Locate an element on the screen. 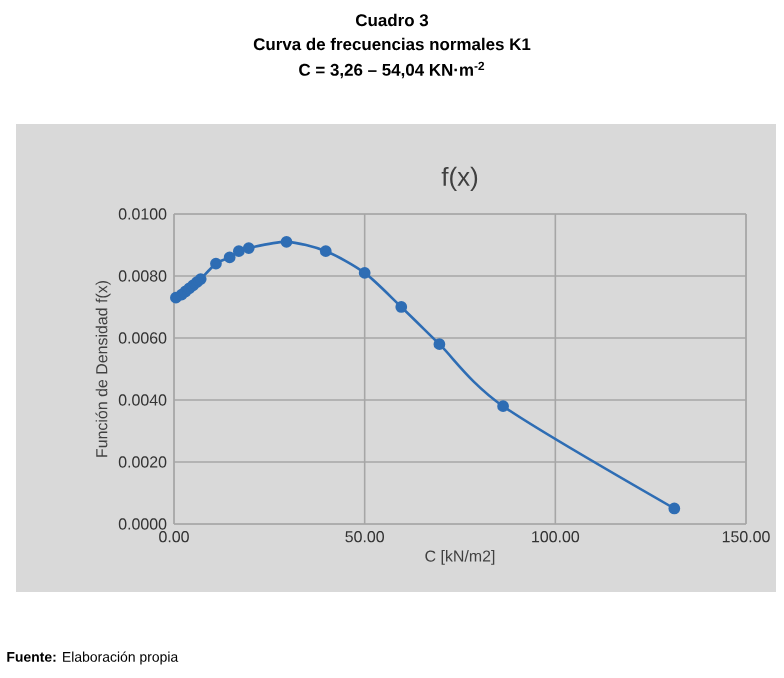 Image resolution: width=784 pixels, height=678 pixels. chart-title: f(x) is located at coordinates (459, 179).